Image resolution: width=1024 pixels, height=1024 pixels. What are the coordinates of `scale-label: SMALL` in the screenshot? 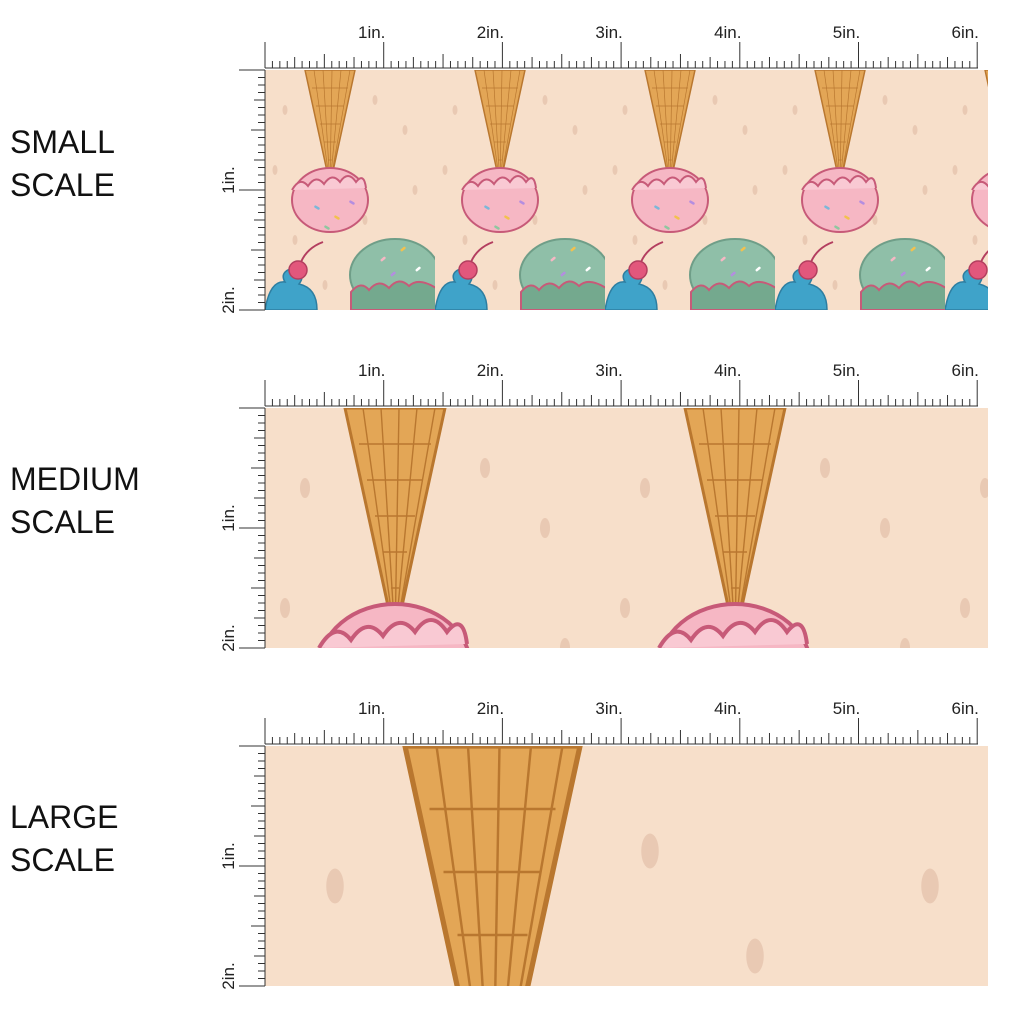 It's located at (62, 142).